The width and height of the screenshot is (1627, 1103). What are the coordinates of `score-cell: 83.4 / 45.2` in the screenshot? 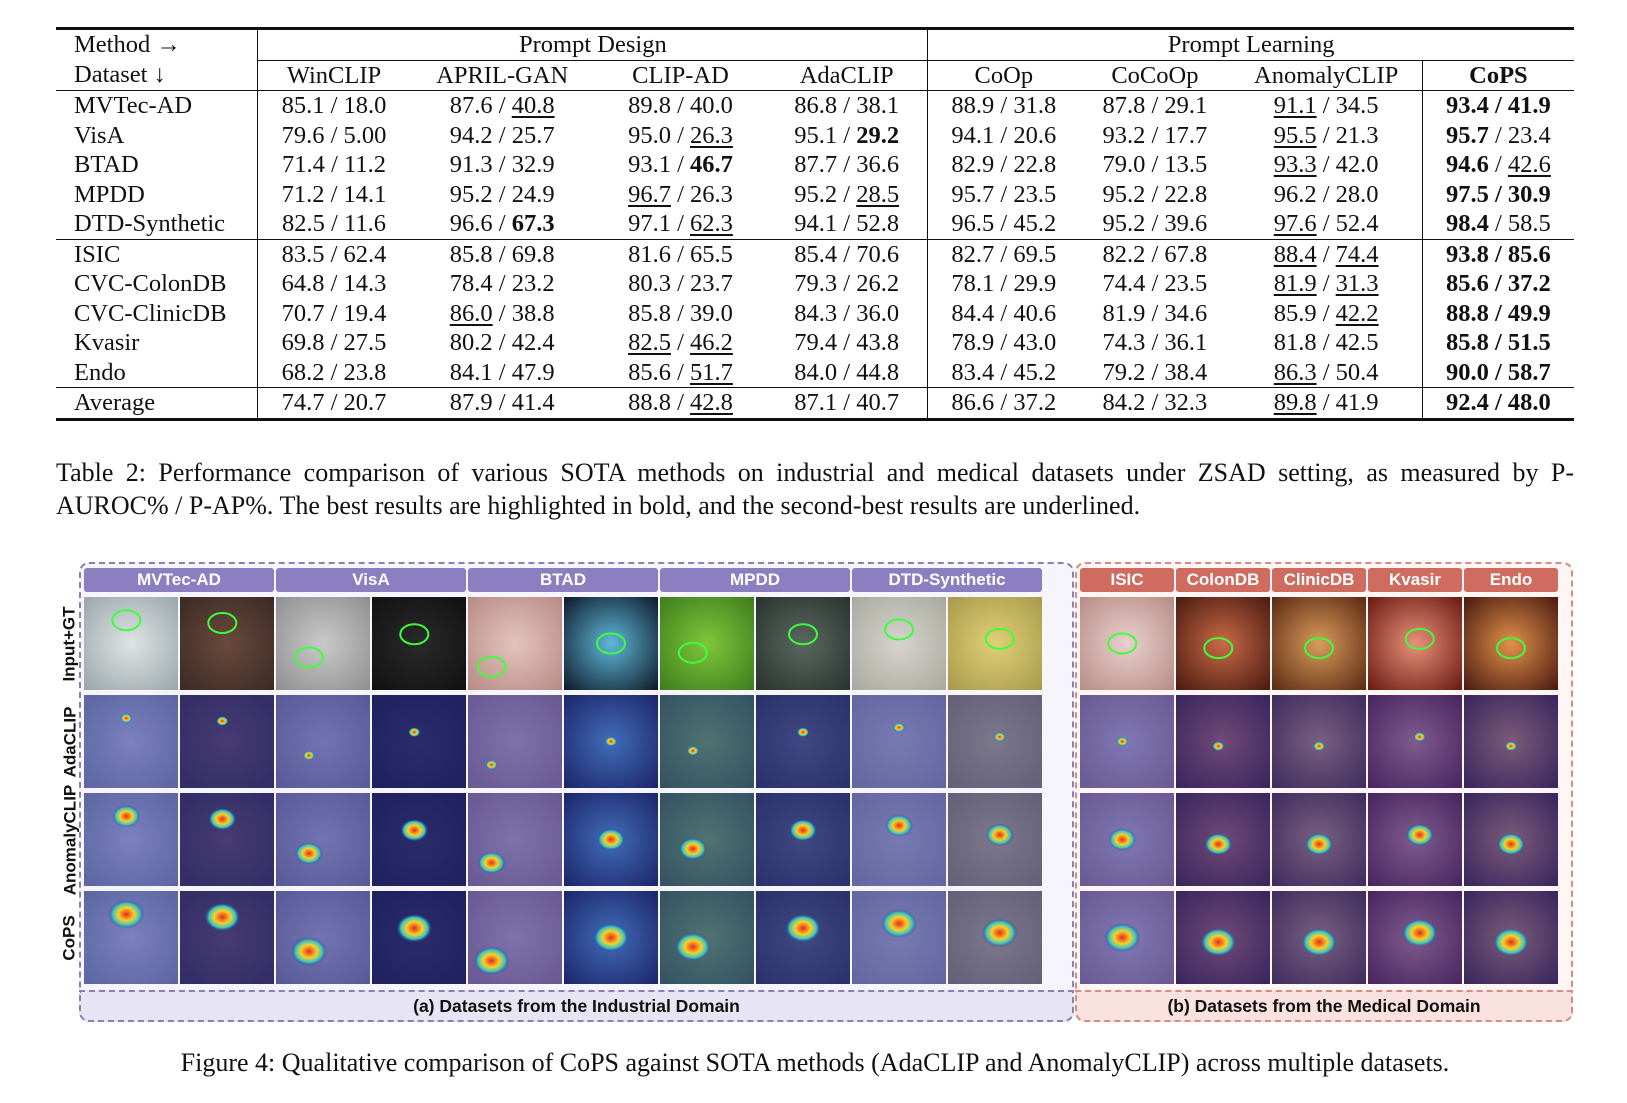 It's located at (1003, 372).